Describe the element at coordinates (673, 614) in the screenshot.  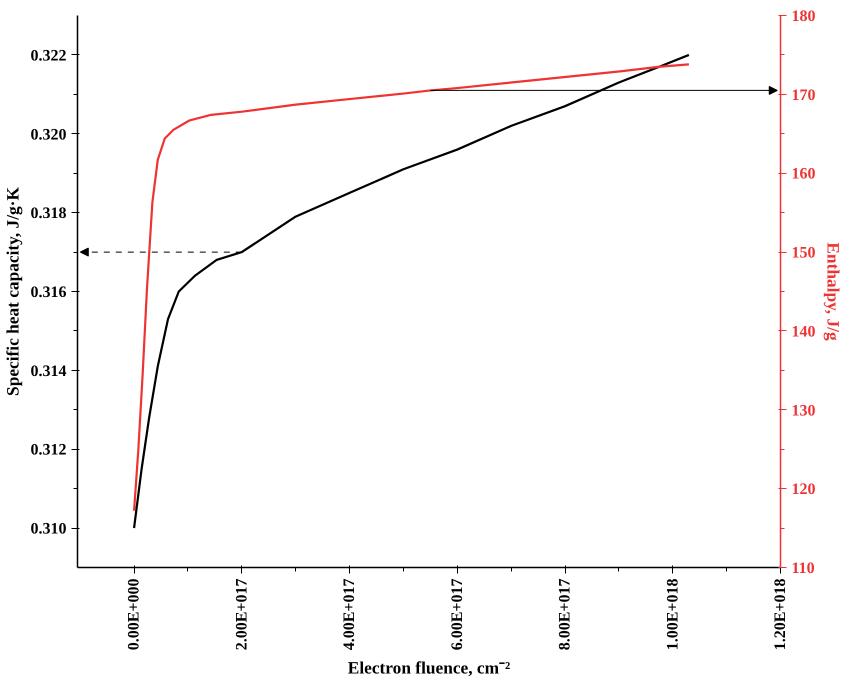
I see `x-tick-label: 1.00E+018` at that location.